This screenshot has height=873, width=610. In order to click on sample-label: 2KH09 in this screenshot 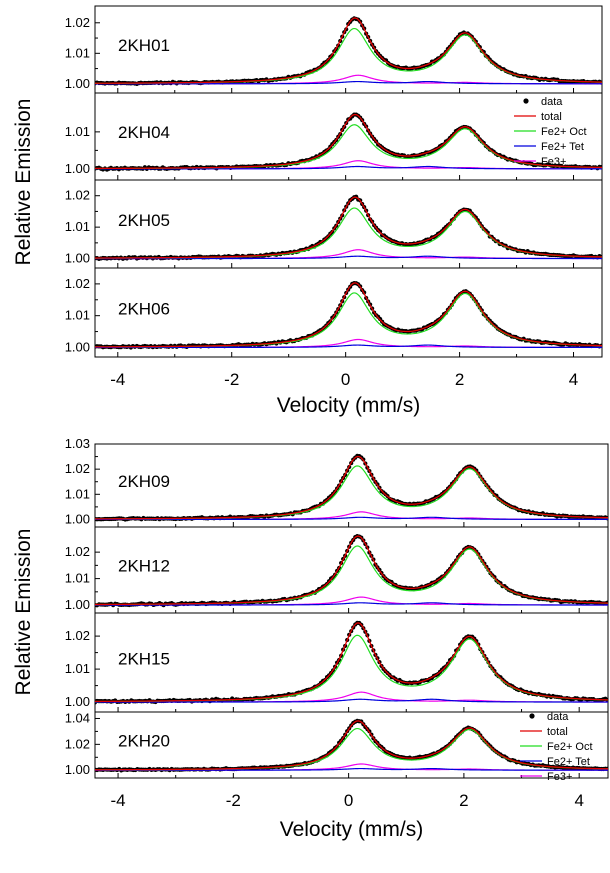, I will do `click(144, 481)`.